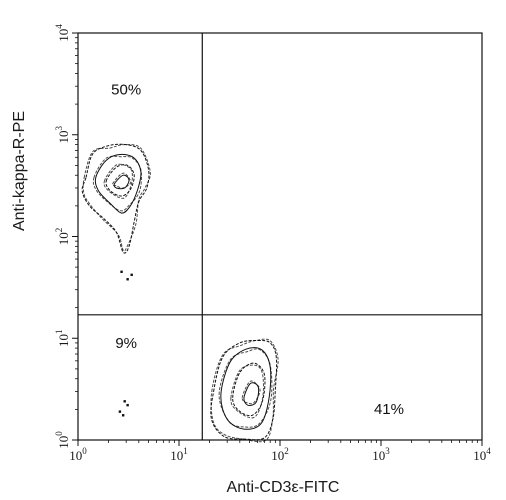 The image size is (506, 500). I want to click on quadrant-label-lower-right: 41%, so click(389, 409).